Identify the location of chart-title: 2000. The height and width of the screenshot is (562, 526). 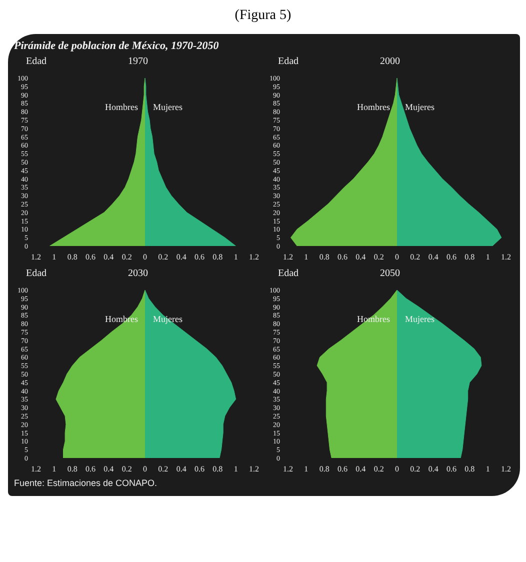
(390, 61).